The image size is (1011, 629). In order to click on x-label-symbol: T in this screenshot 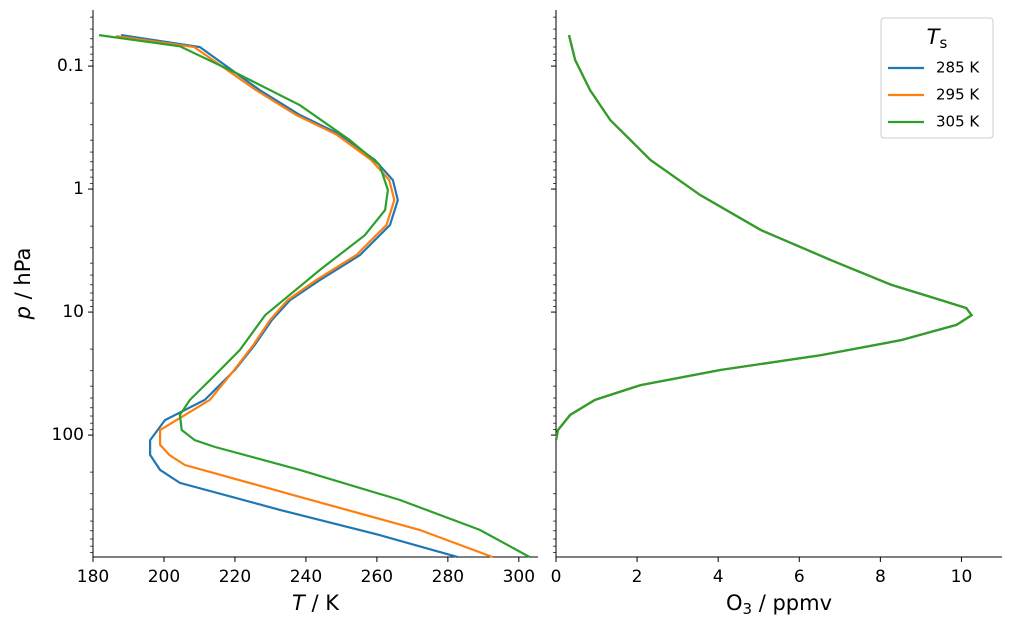, I will do `click(299, 603)`.